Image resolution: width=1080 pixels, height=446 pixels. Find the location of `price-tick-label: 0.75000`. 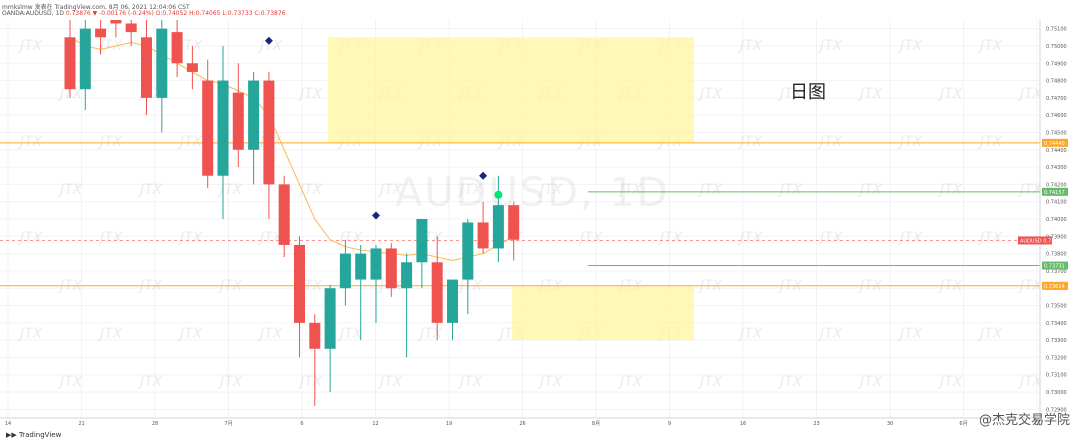

price-tick-label: 0.75000 is located at coordinates (1056, 47).